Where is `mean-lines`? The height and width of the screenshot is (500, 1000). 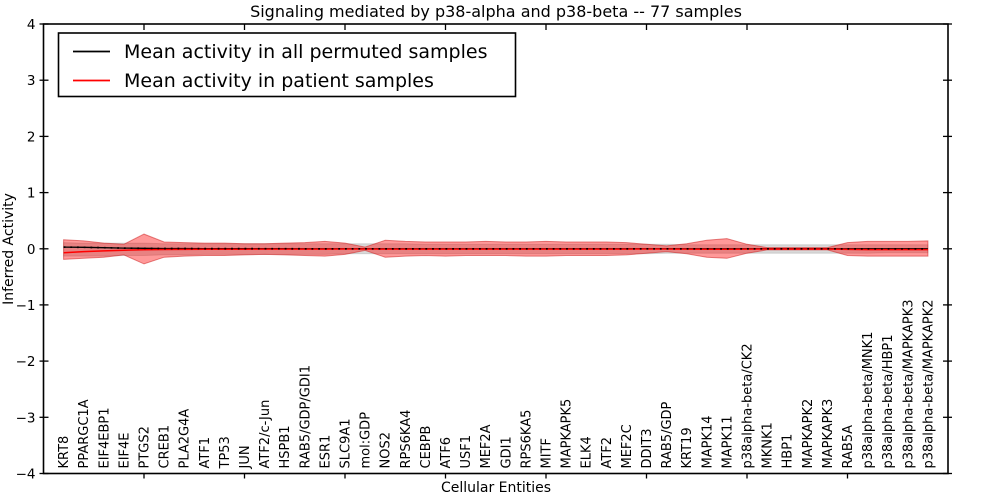 mean-lines is located at coordinates (495, 250).